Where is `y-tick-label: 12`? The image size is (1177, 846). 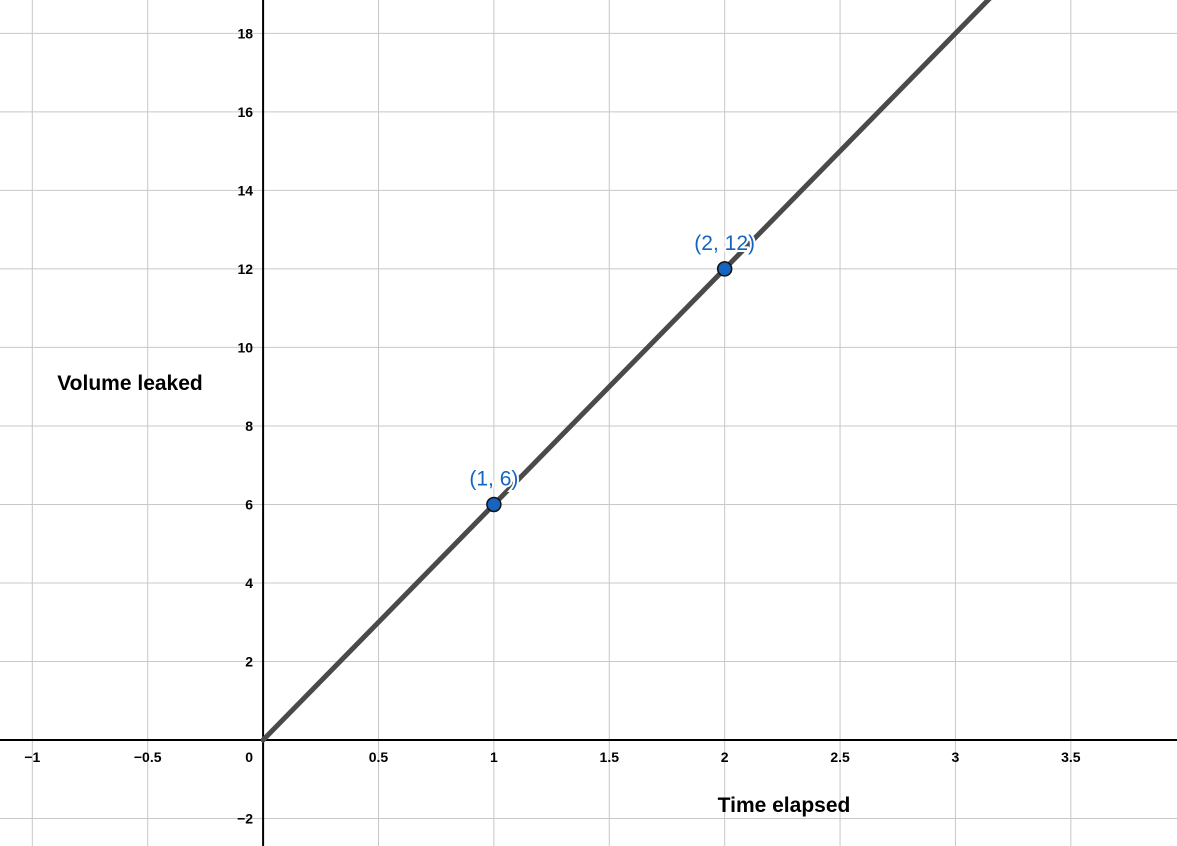
y-tick-label: 12 is located at coordinates (246, 269).